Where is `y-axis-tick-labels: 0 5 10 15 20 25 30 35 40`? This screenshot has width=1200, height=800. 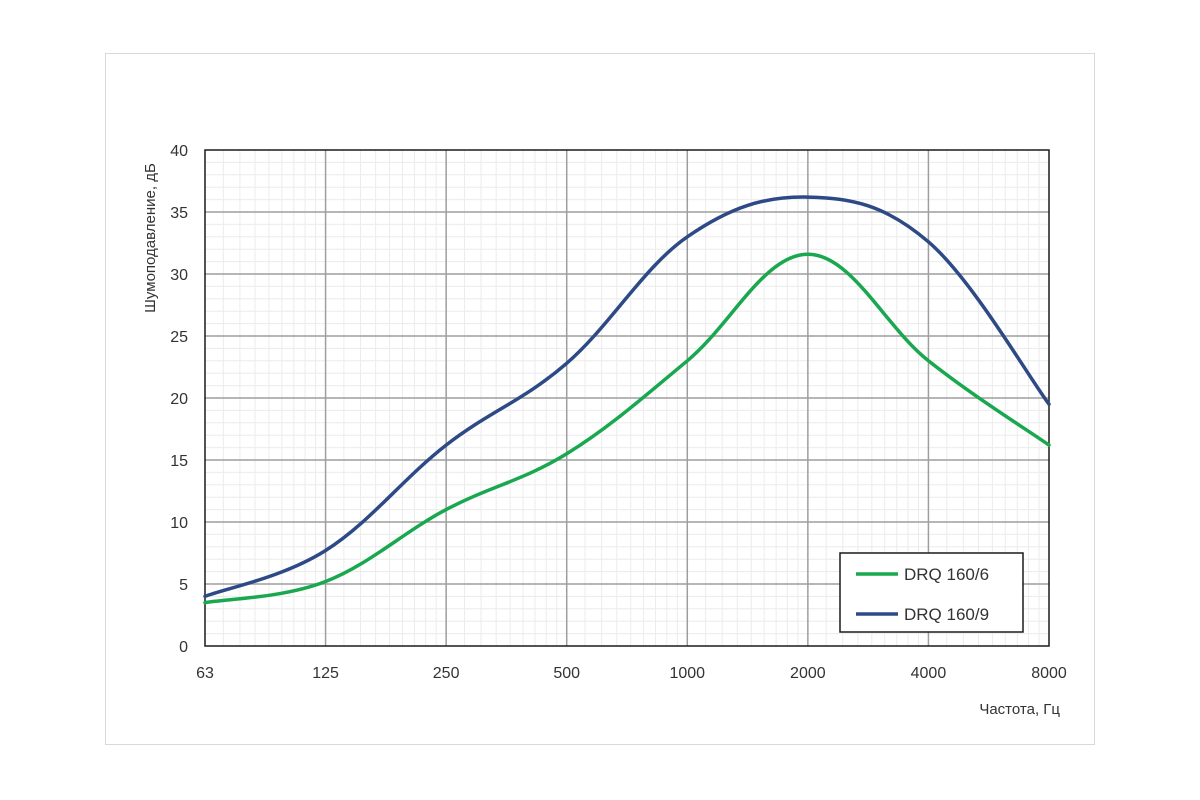 y-axis-tick-labels: 0 5 10 15 20 25 30 35 40 is located at coordinates (179, 399).